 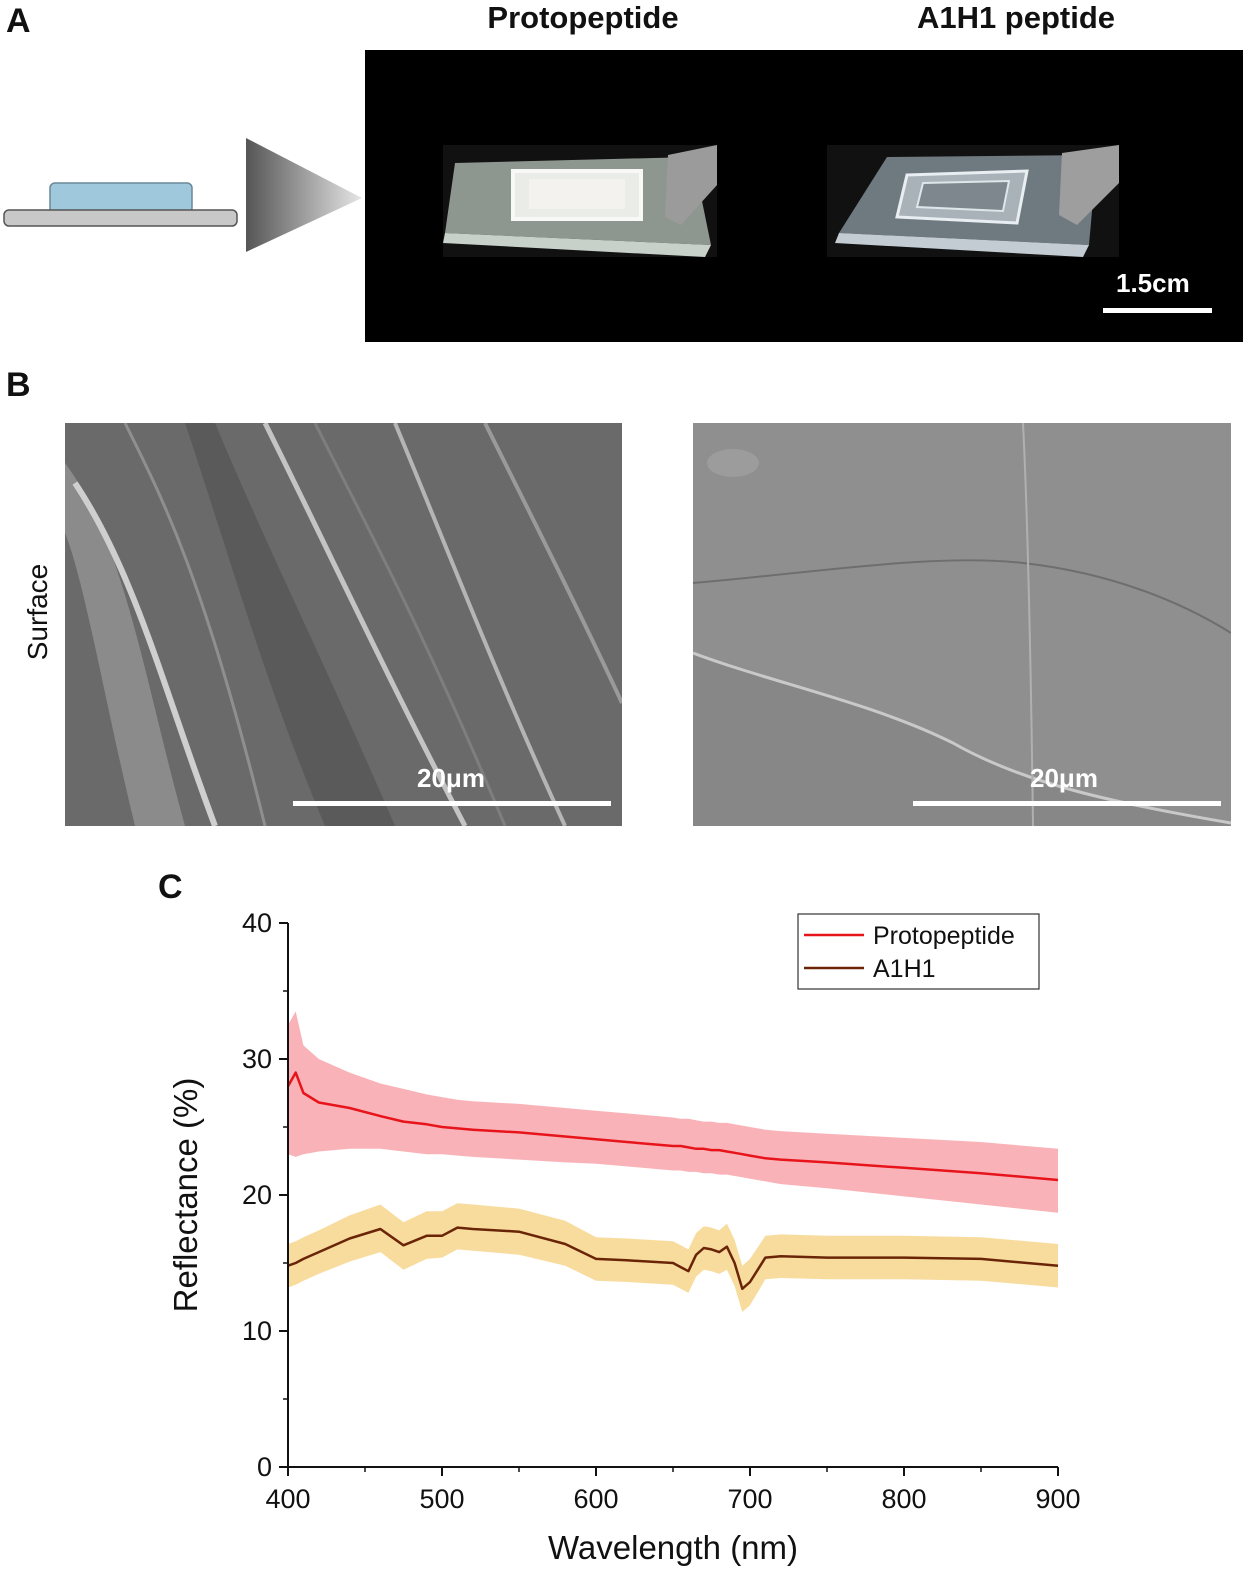 What do you see at coordinates (962, 624) in the screenshot?
I see `sem-image-a1h1: 20μm` at bounding box center [962, 624].